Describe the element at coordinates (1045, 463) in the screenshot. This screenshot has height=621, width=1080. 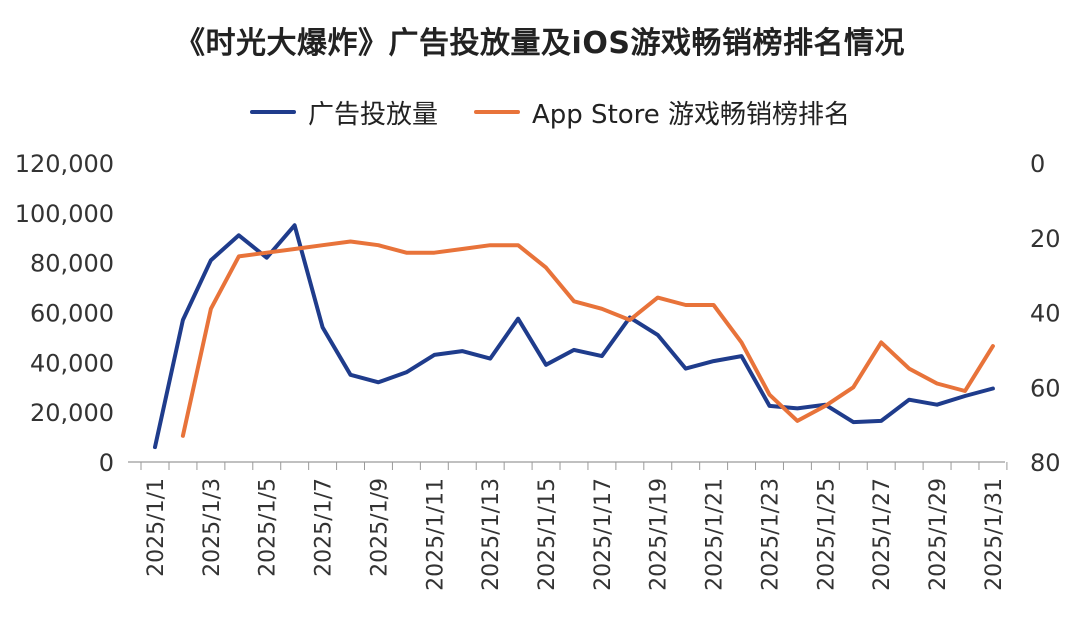
I see `y-right-tick-label: 80` at that location.